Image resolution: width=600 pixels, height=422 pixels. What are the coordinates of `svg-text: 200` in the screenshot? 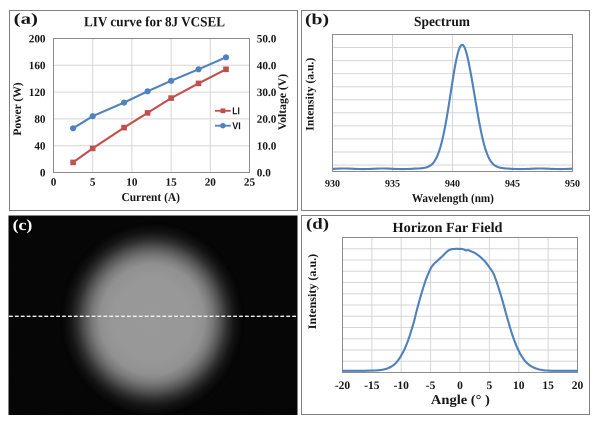 It's located at (37, 39).